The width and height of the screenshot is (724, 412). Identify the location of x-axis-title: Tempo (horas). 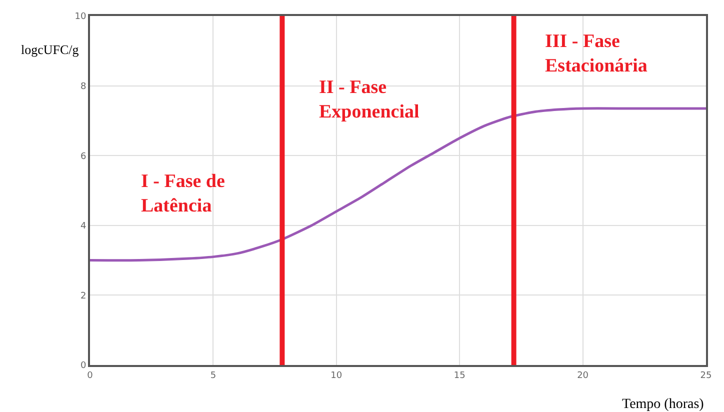
(663, 404).